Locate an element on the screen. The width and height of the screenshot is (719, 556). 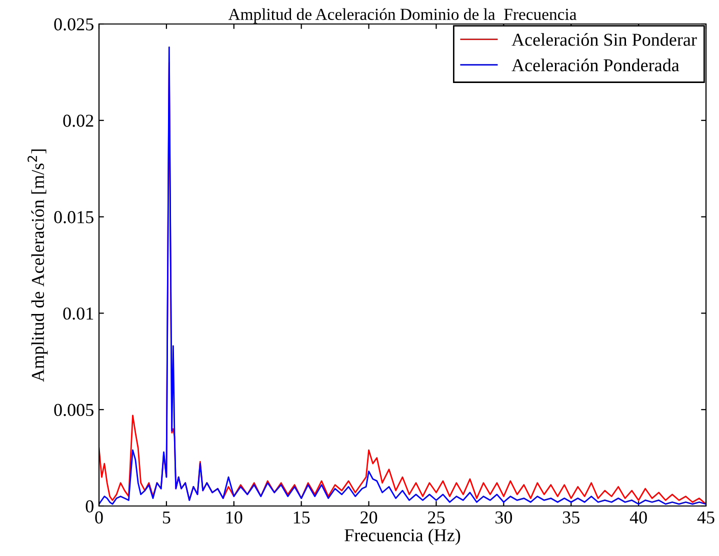
legend-label: Aceleración Sin Ponderar is located at coordinates (604, 39).